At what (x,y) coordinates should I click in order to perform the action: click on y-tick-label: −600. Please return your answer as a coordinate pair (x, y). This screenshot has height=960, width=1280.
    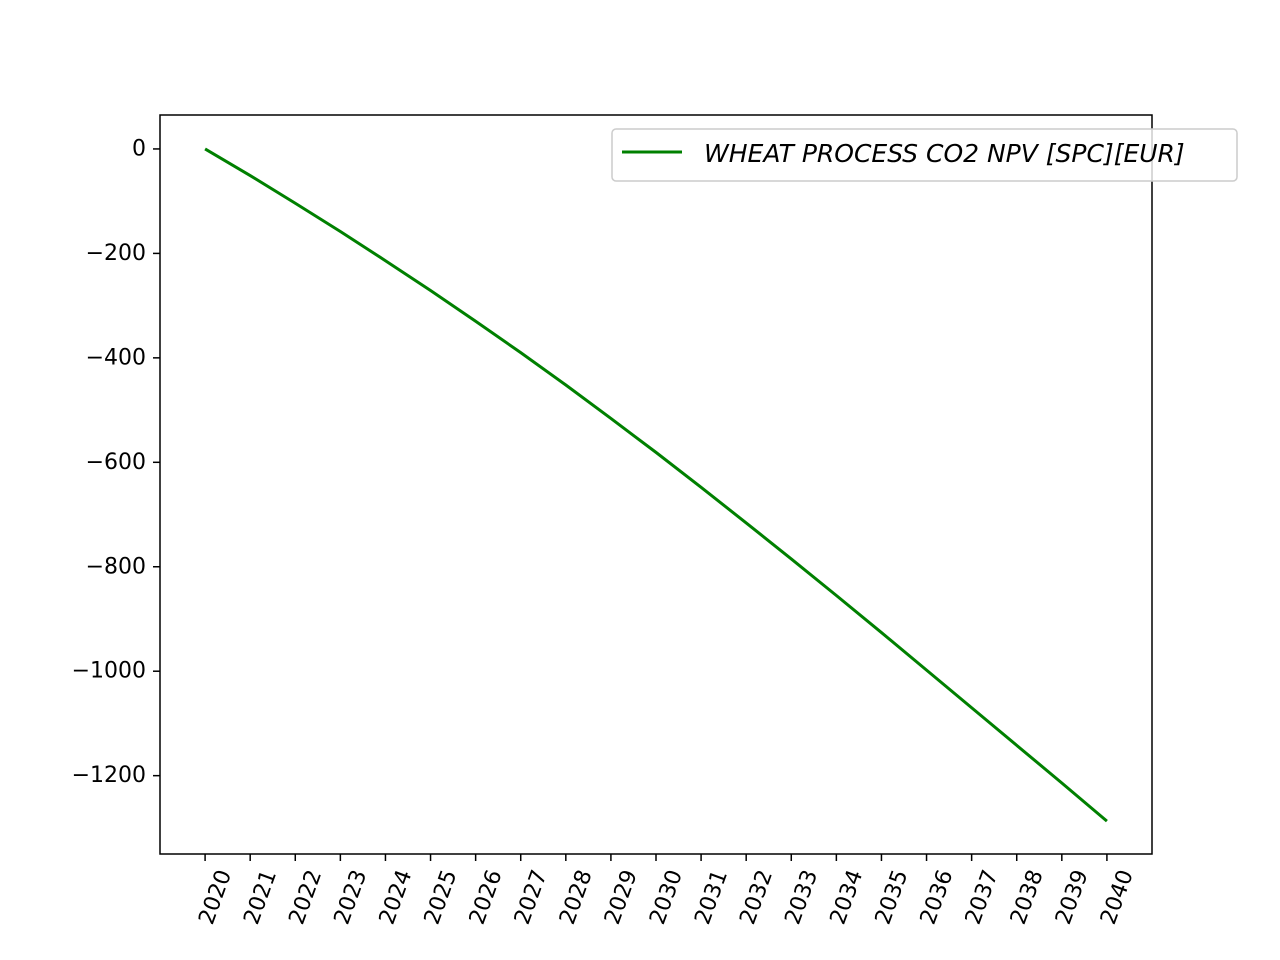
    Looking at the image, I should click on (116, 462).